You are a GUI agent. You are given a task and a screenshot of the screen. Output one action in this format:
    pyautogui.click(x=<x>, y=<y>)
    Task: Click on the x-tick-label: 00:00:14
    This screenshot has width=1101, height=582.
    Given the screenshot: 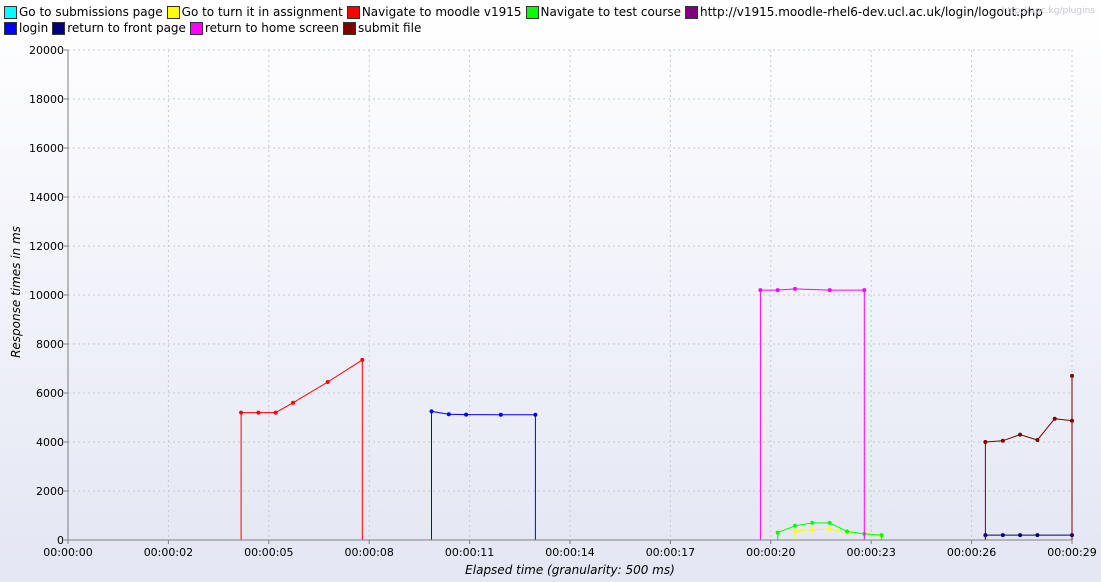 What is the action you would take?
    pyautogui.click(x=569, y=552)
    